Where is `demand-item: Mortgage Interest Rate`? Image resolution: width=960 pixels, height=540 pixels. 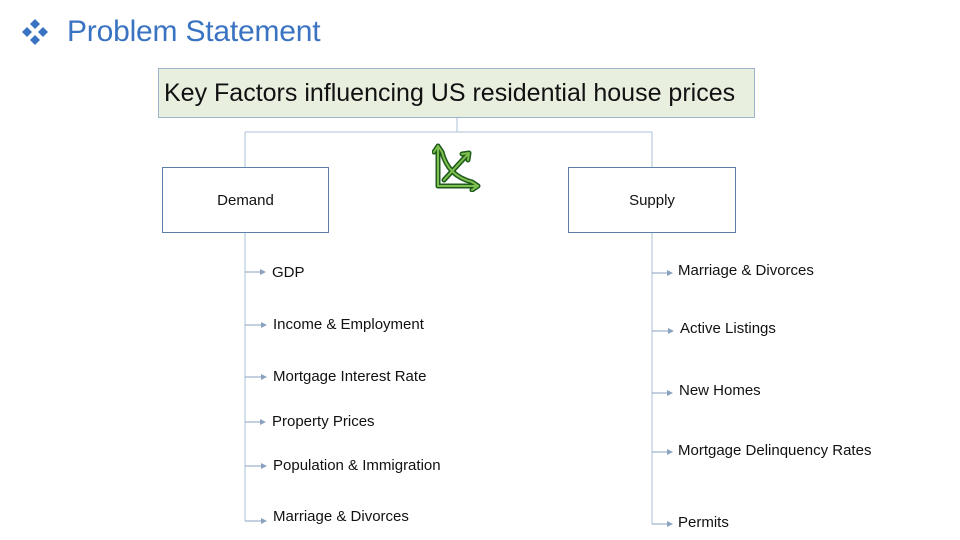
demand-item: Mortgage Interest Rate is located at coordinates (350, 376).